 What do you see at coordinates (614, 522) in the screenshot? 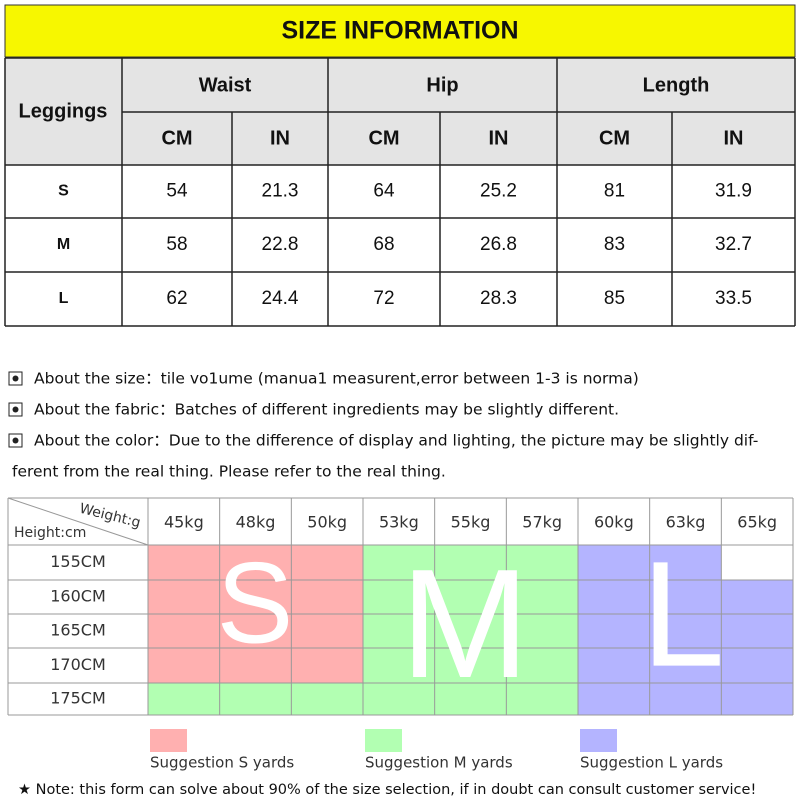
I see `weight: 60kg` at bounding box center [614, 522].